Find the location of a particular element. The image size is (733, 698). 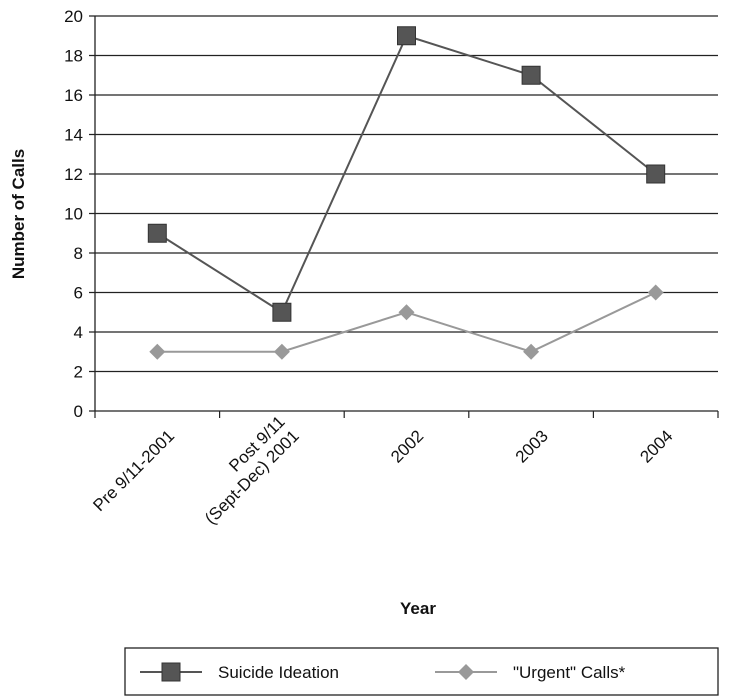

legend-label: "Urgent" Calls* is located at coordinates (569, 672).